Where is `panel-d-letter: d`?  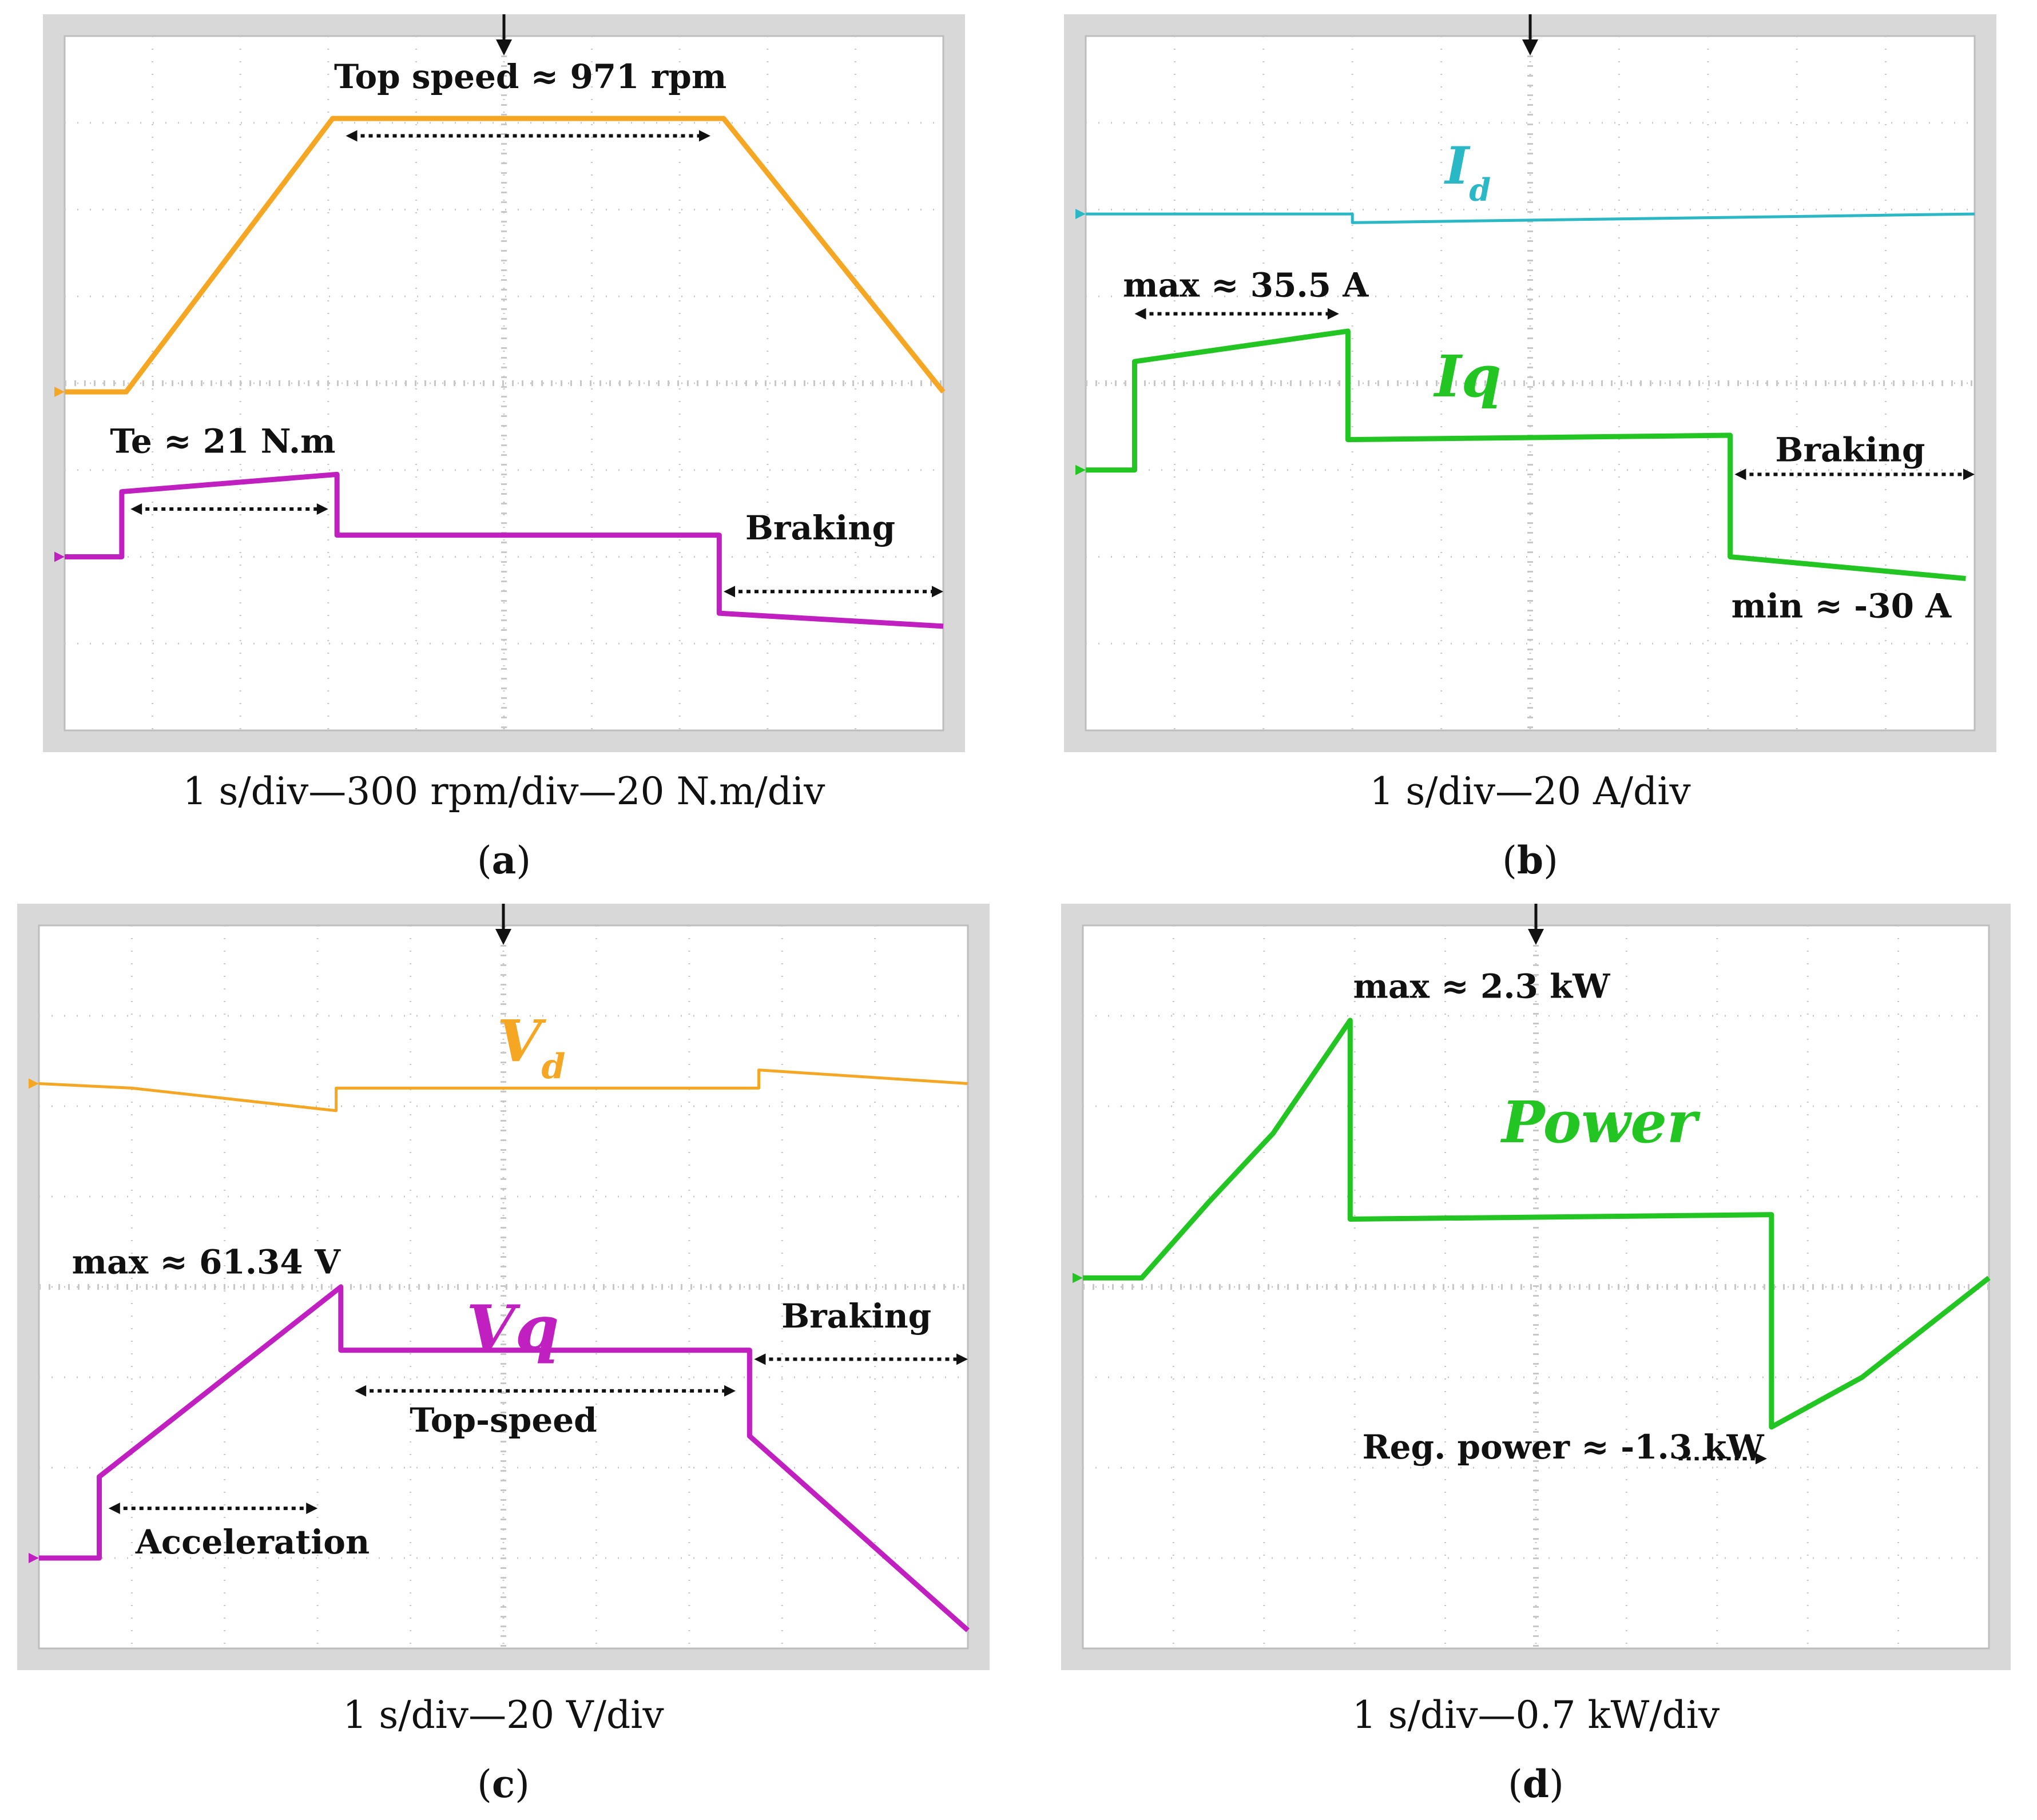 panel-d-letter: d is located at coordinates (1536, 1784).